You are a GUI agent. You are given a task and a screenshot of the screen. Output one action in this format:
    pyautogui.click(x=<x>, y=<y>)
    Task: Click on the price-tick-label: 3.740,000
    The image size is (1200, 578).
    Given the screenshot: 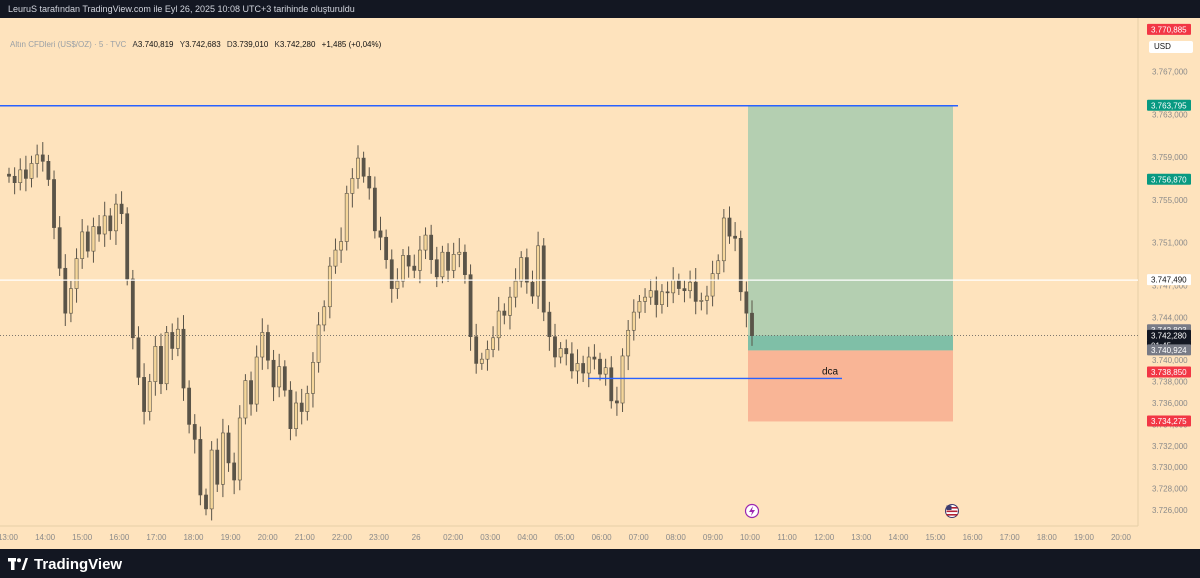 What is the action you would take?
    pyautogui.click(x=1170, y=360)
    